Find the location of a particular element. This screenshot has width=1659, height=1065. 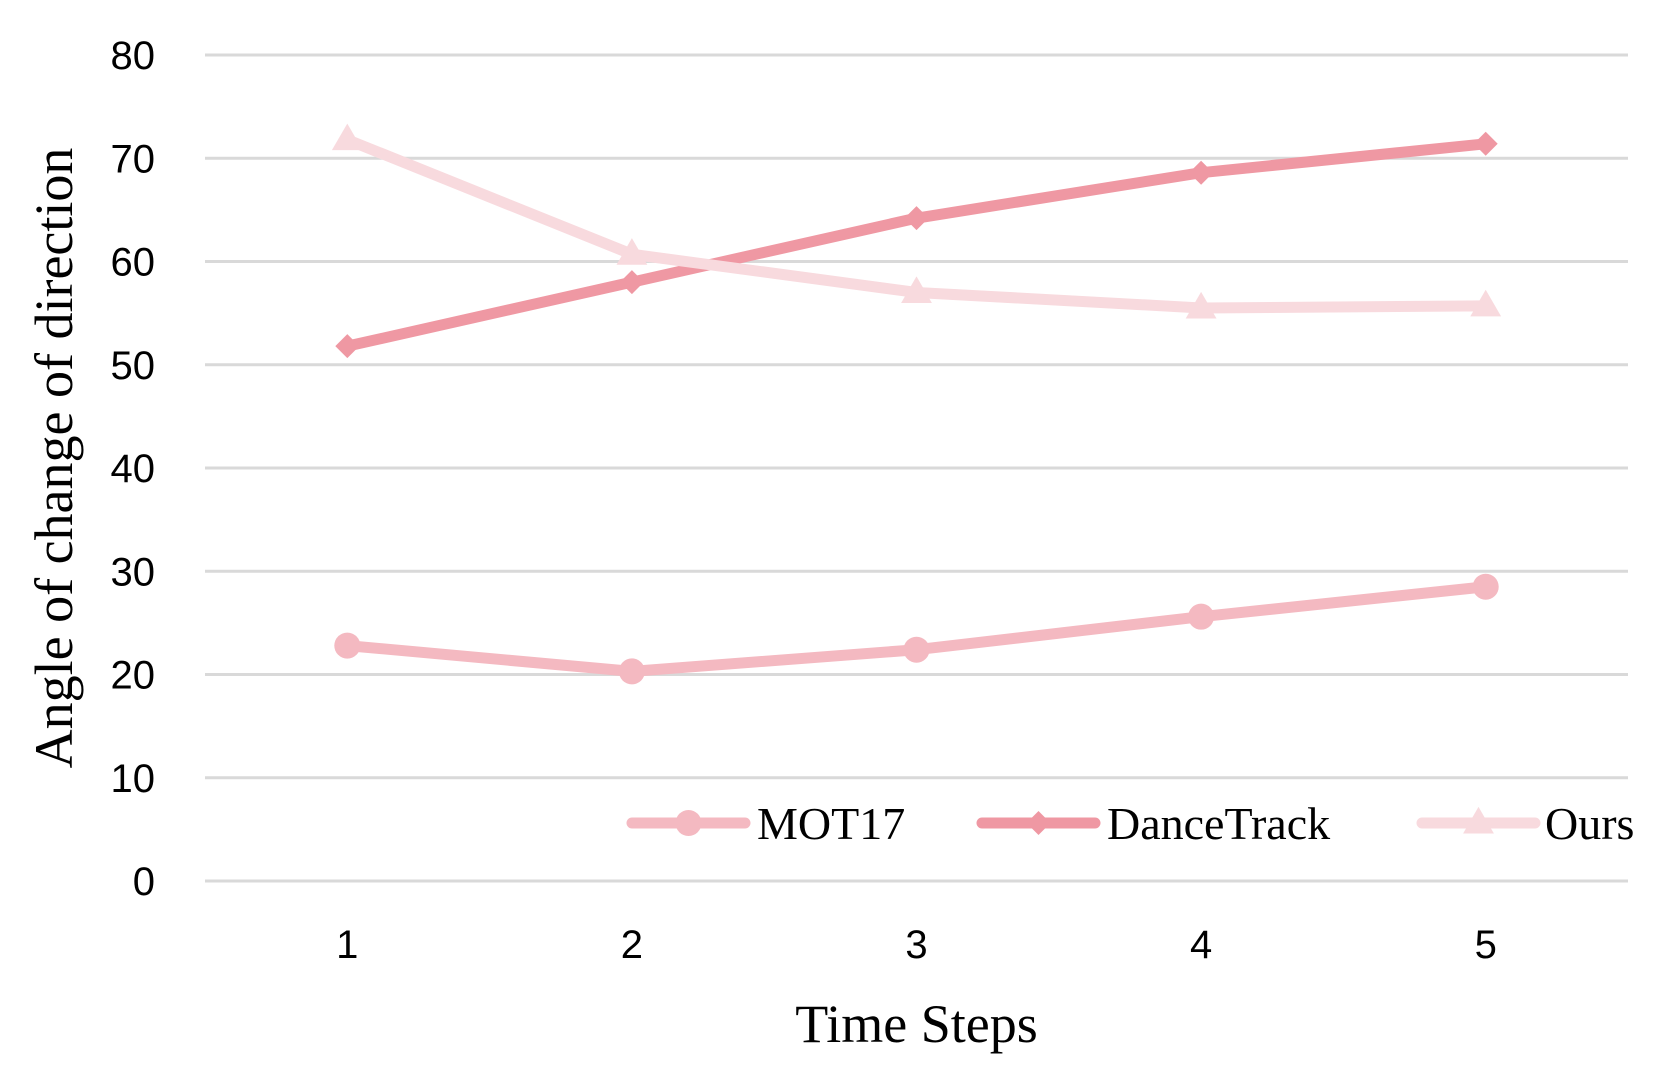

x-axis-tick-labels: 1 2 3 4 5 is located at coordinates (916, 945).